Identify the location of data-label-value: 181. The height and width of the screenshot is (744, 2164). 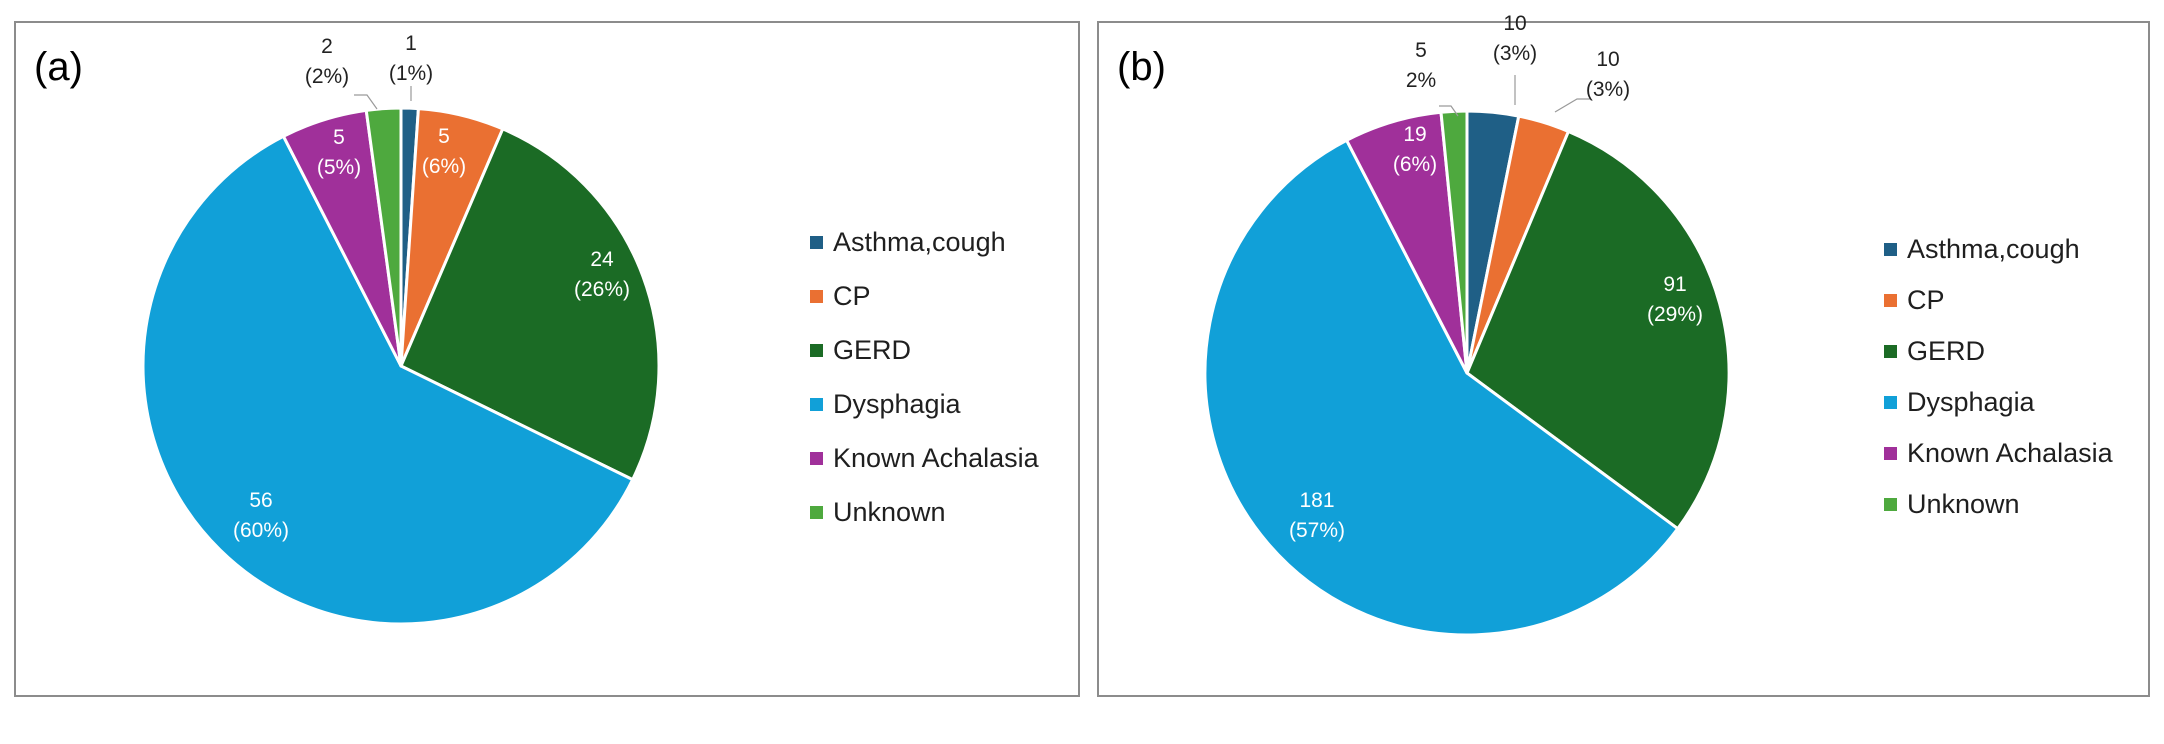
(1316, 500).